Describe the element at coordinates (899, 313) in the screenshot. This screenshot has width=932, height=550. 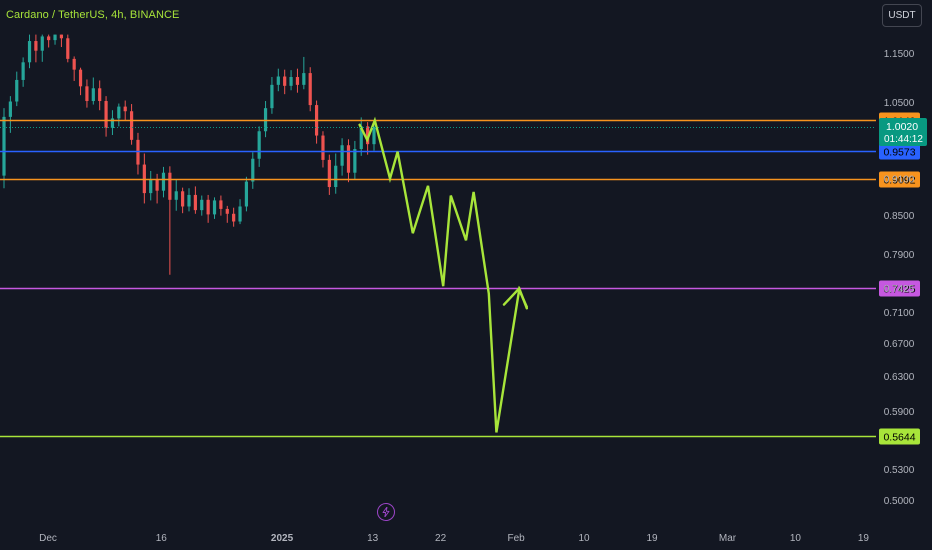
I see `y-tick-label: 0.7100` at that location.